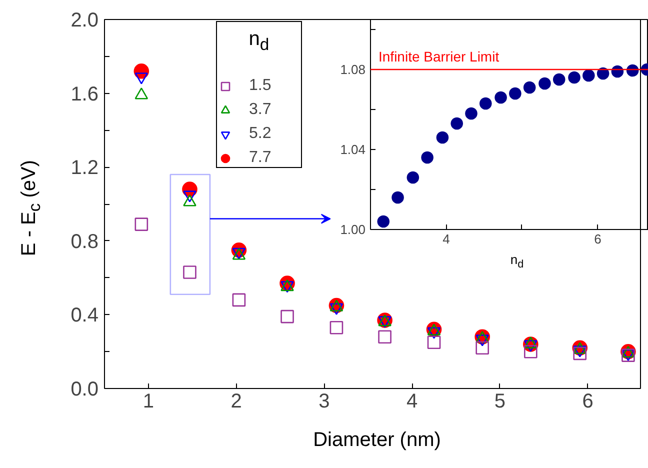  What do you see at coordinates (260, 110) in the screenshot?
I see `legend-label: 3.7` at bounding box center [260, 110].